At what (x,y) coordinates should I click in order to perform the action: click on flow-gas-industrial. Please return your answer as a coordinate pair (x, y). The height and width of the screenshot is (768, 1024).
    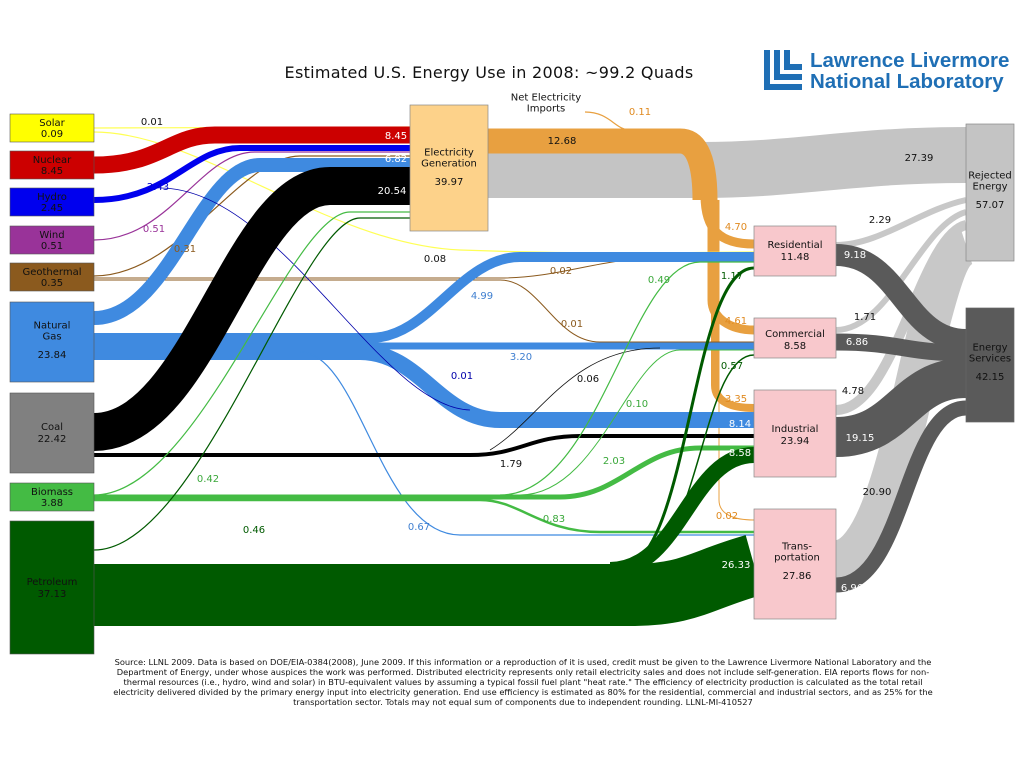
    Looking at the image, I should click on (424, 386).